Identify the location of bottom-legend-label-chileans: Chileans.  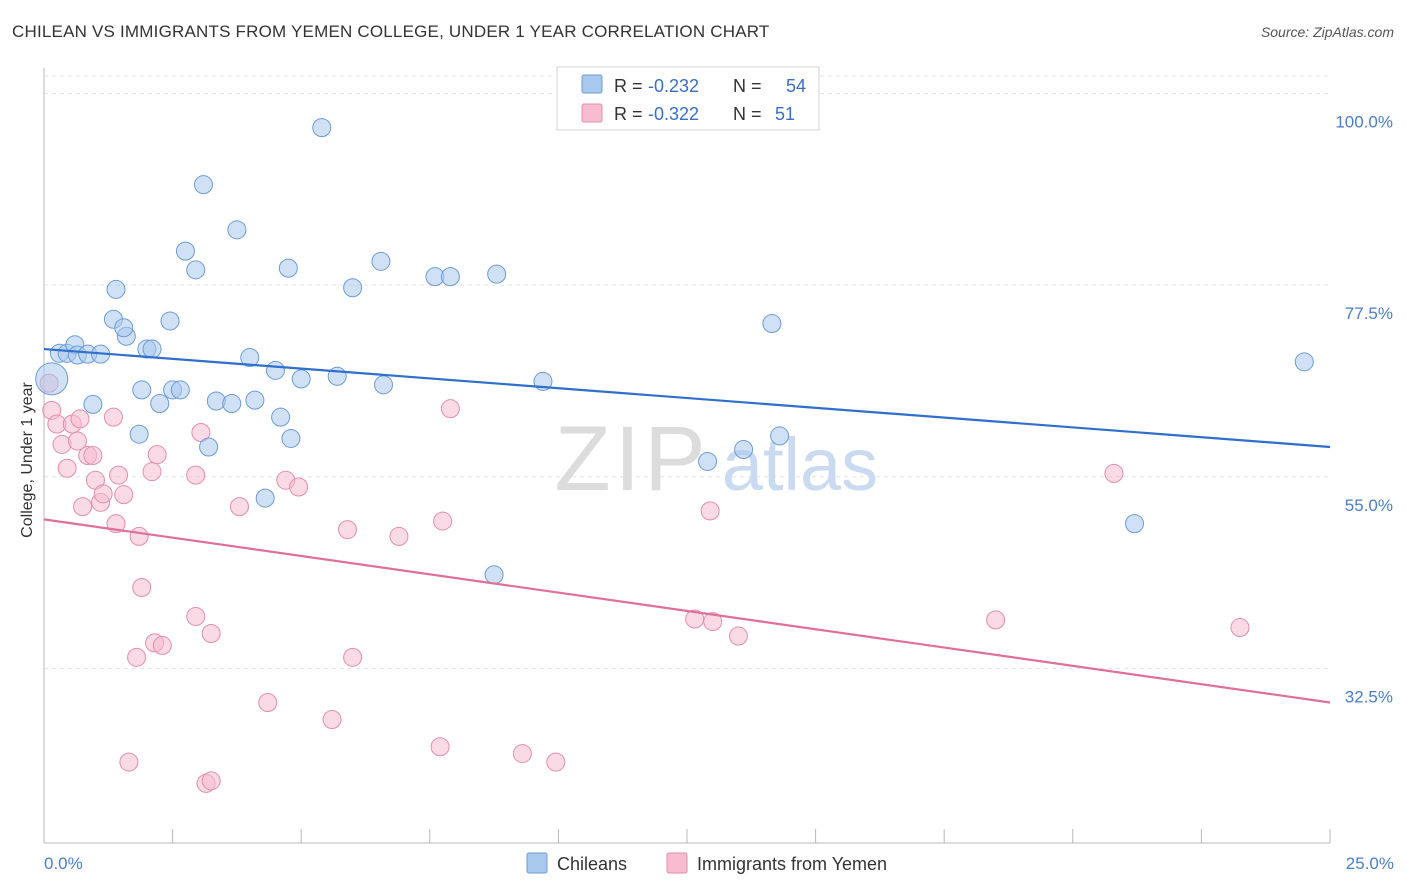
(592, 864).